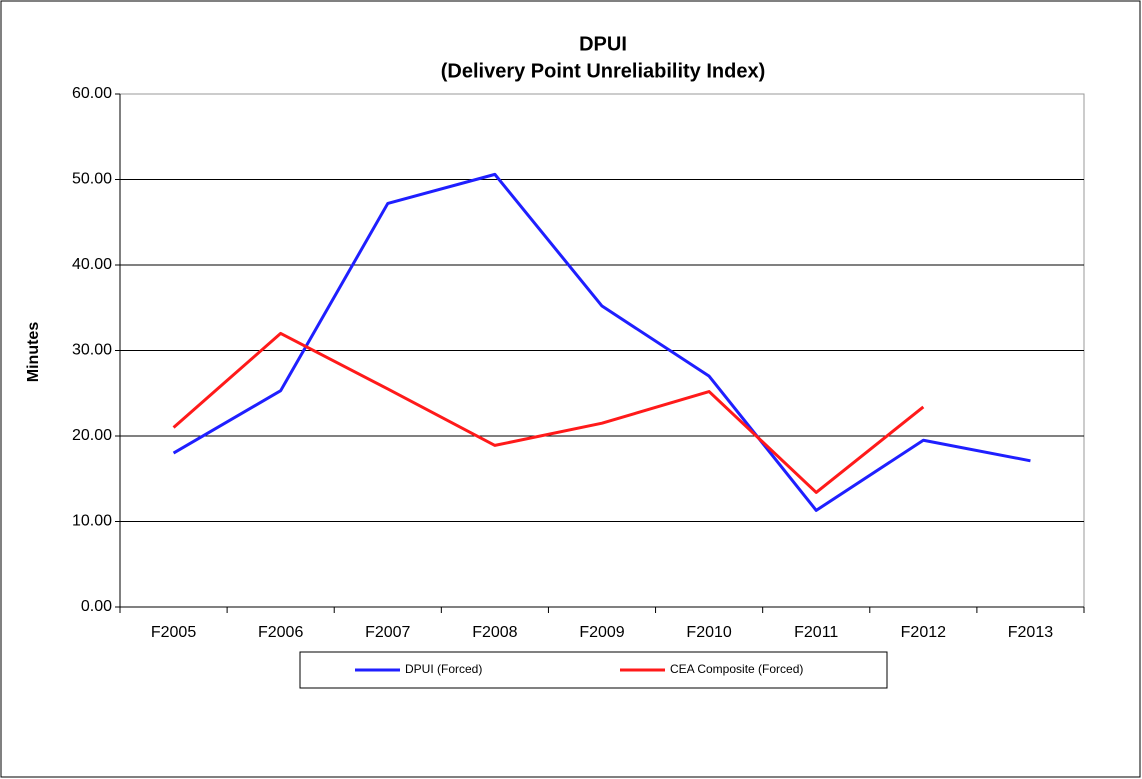 The width and height of the screenshot is (1142, 779). I want to click on legend-label: DPUI (Forced), so click(443, 669).